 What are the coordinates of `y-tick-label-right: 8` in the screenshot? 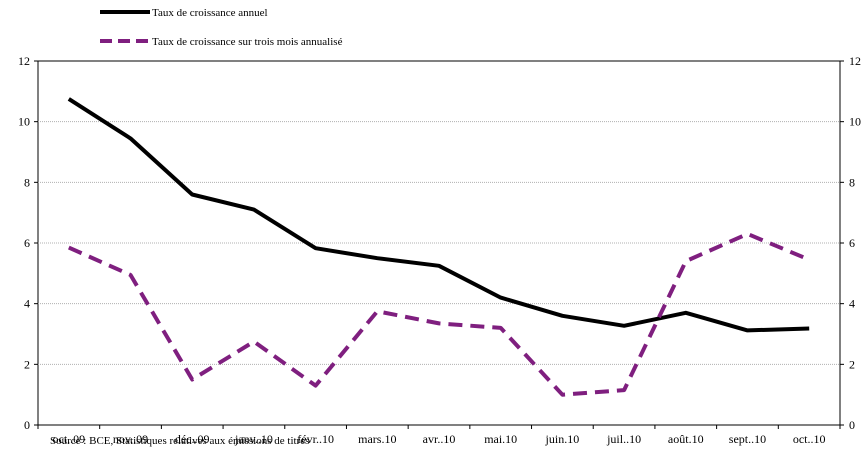 It's located at (852, 182).